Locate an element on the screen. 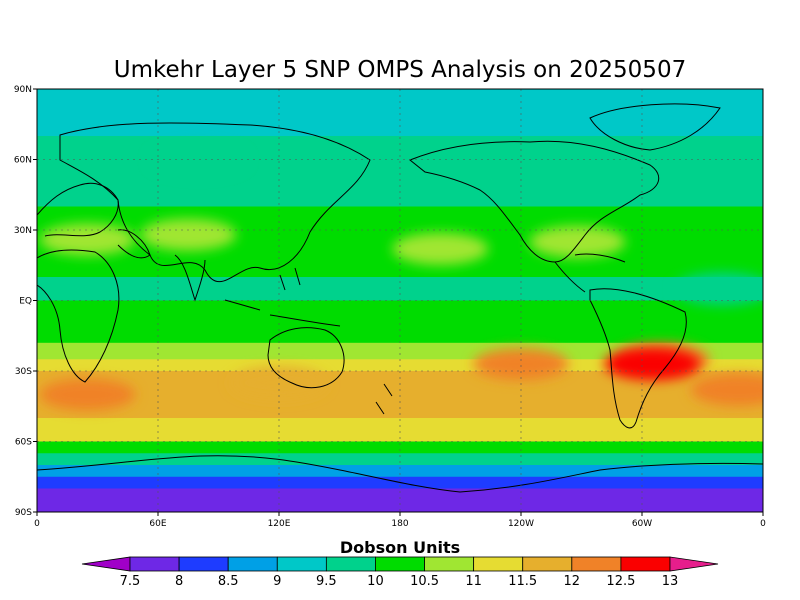  coastline-africa is located at coordinates (78, 316).